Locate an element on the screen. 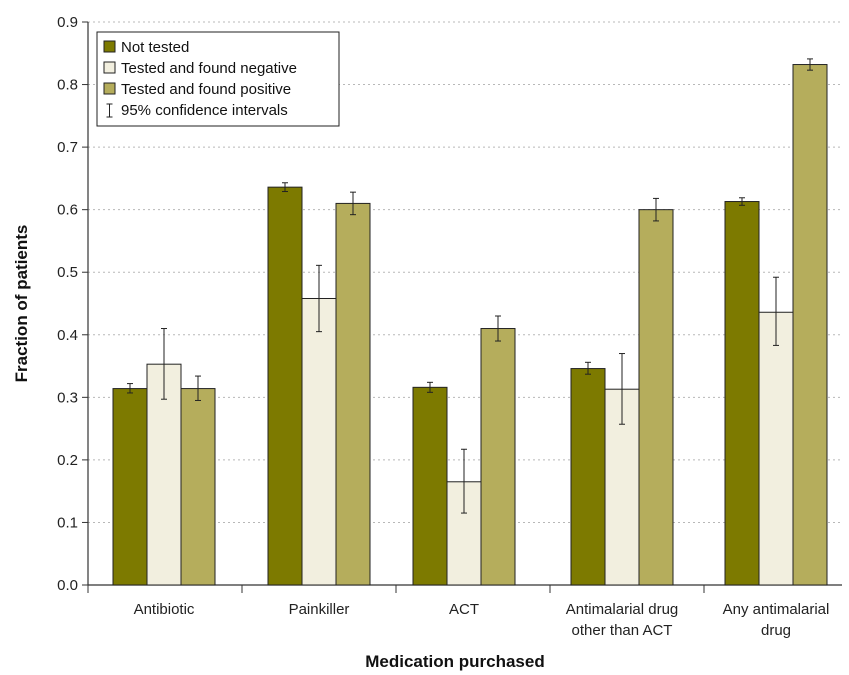  x-axis-title: Medication purchased is located at coordinates (454, 661).